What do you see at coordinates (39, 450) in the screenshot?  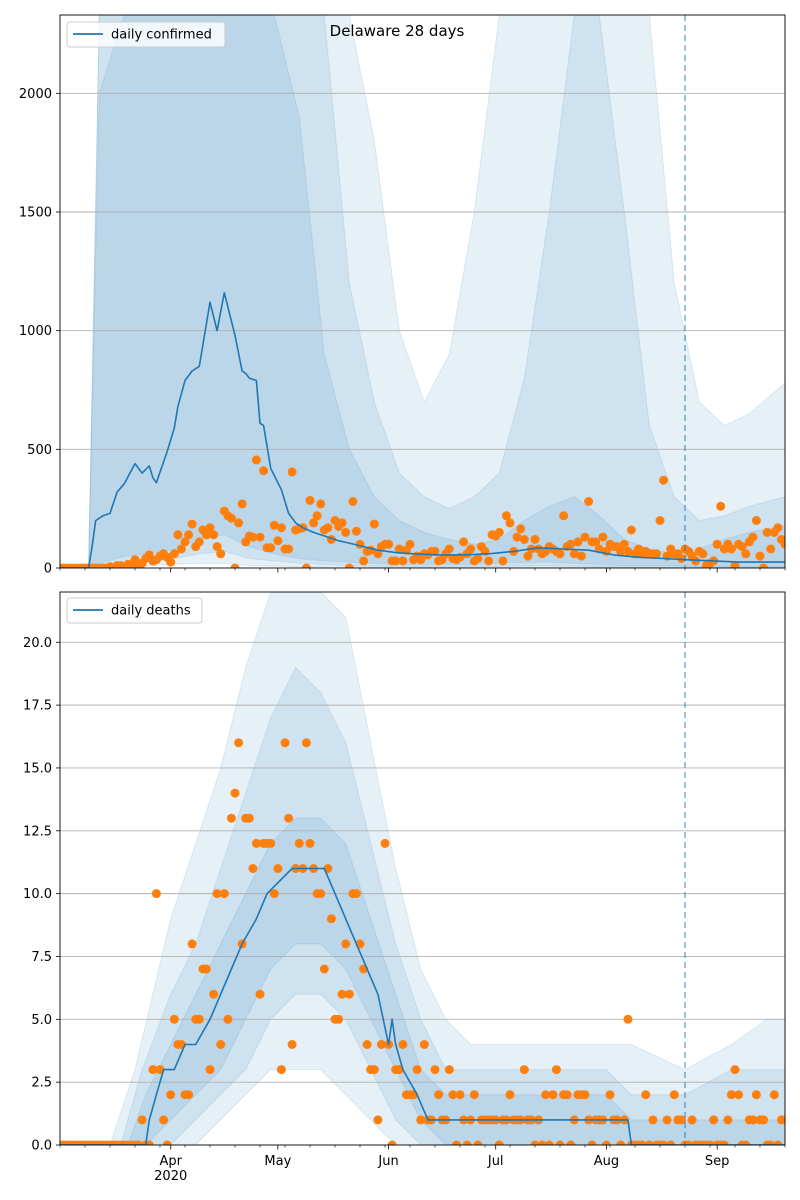 I see `confirmed-ytick-label: 500` at bounding box center [39, 450].